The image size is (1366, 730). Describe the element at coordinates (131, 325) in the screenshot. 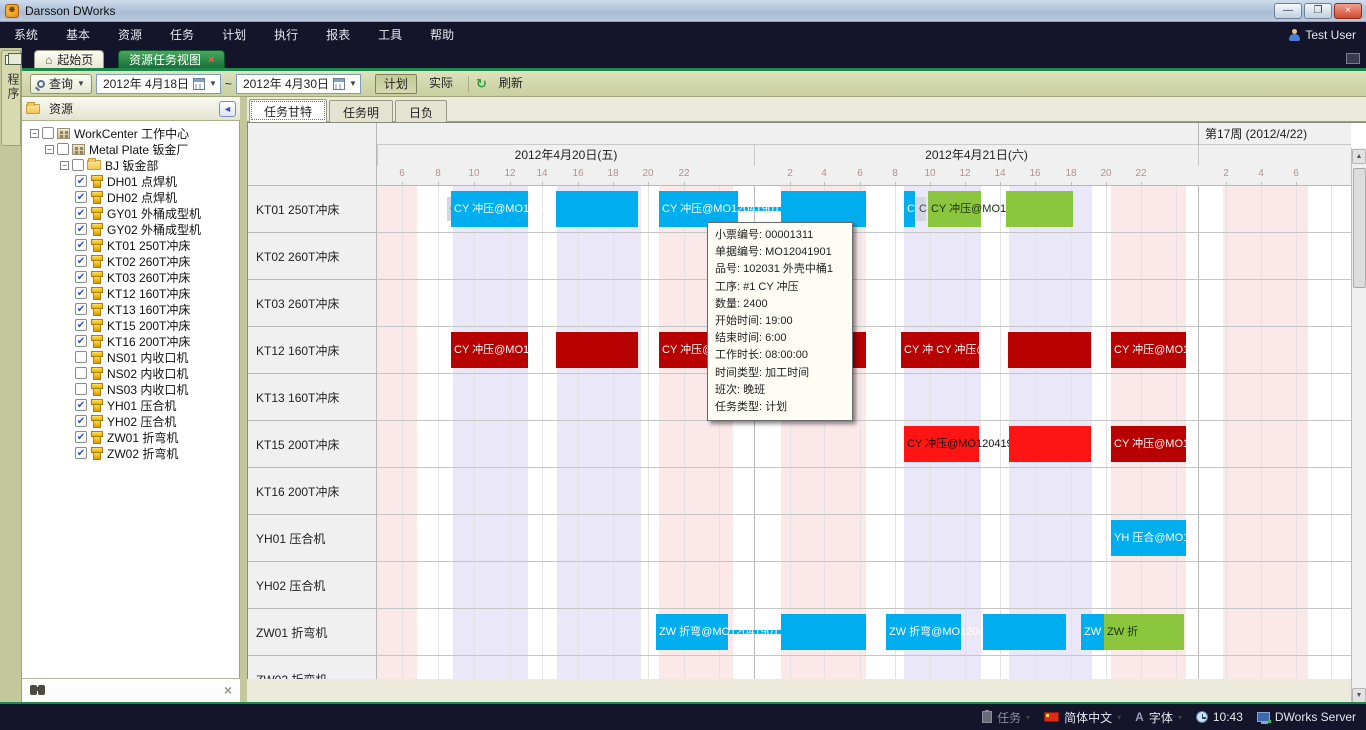

I see `tree-item: ✔ KT15 200T冲床` at that location.